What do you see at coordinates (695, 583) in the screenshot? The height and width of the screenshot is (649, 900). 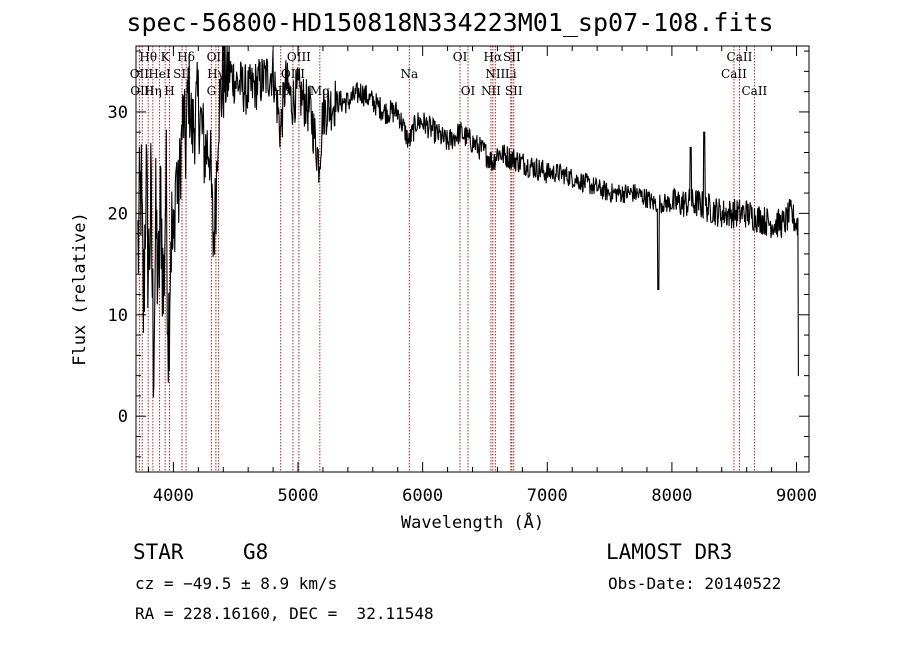 I see `obs-date-text: Obs-Date: 20140522` at bounding box center [695, 583].